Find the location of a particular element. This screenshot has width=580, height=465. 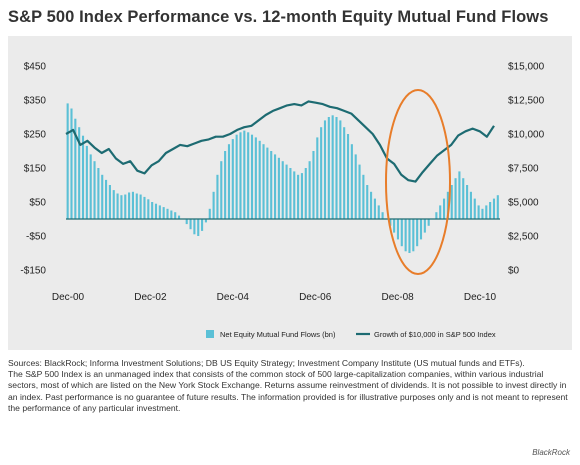

highlight-ellipse is located at coordinates (418, 182).